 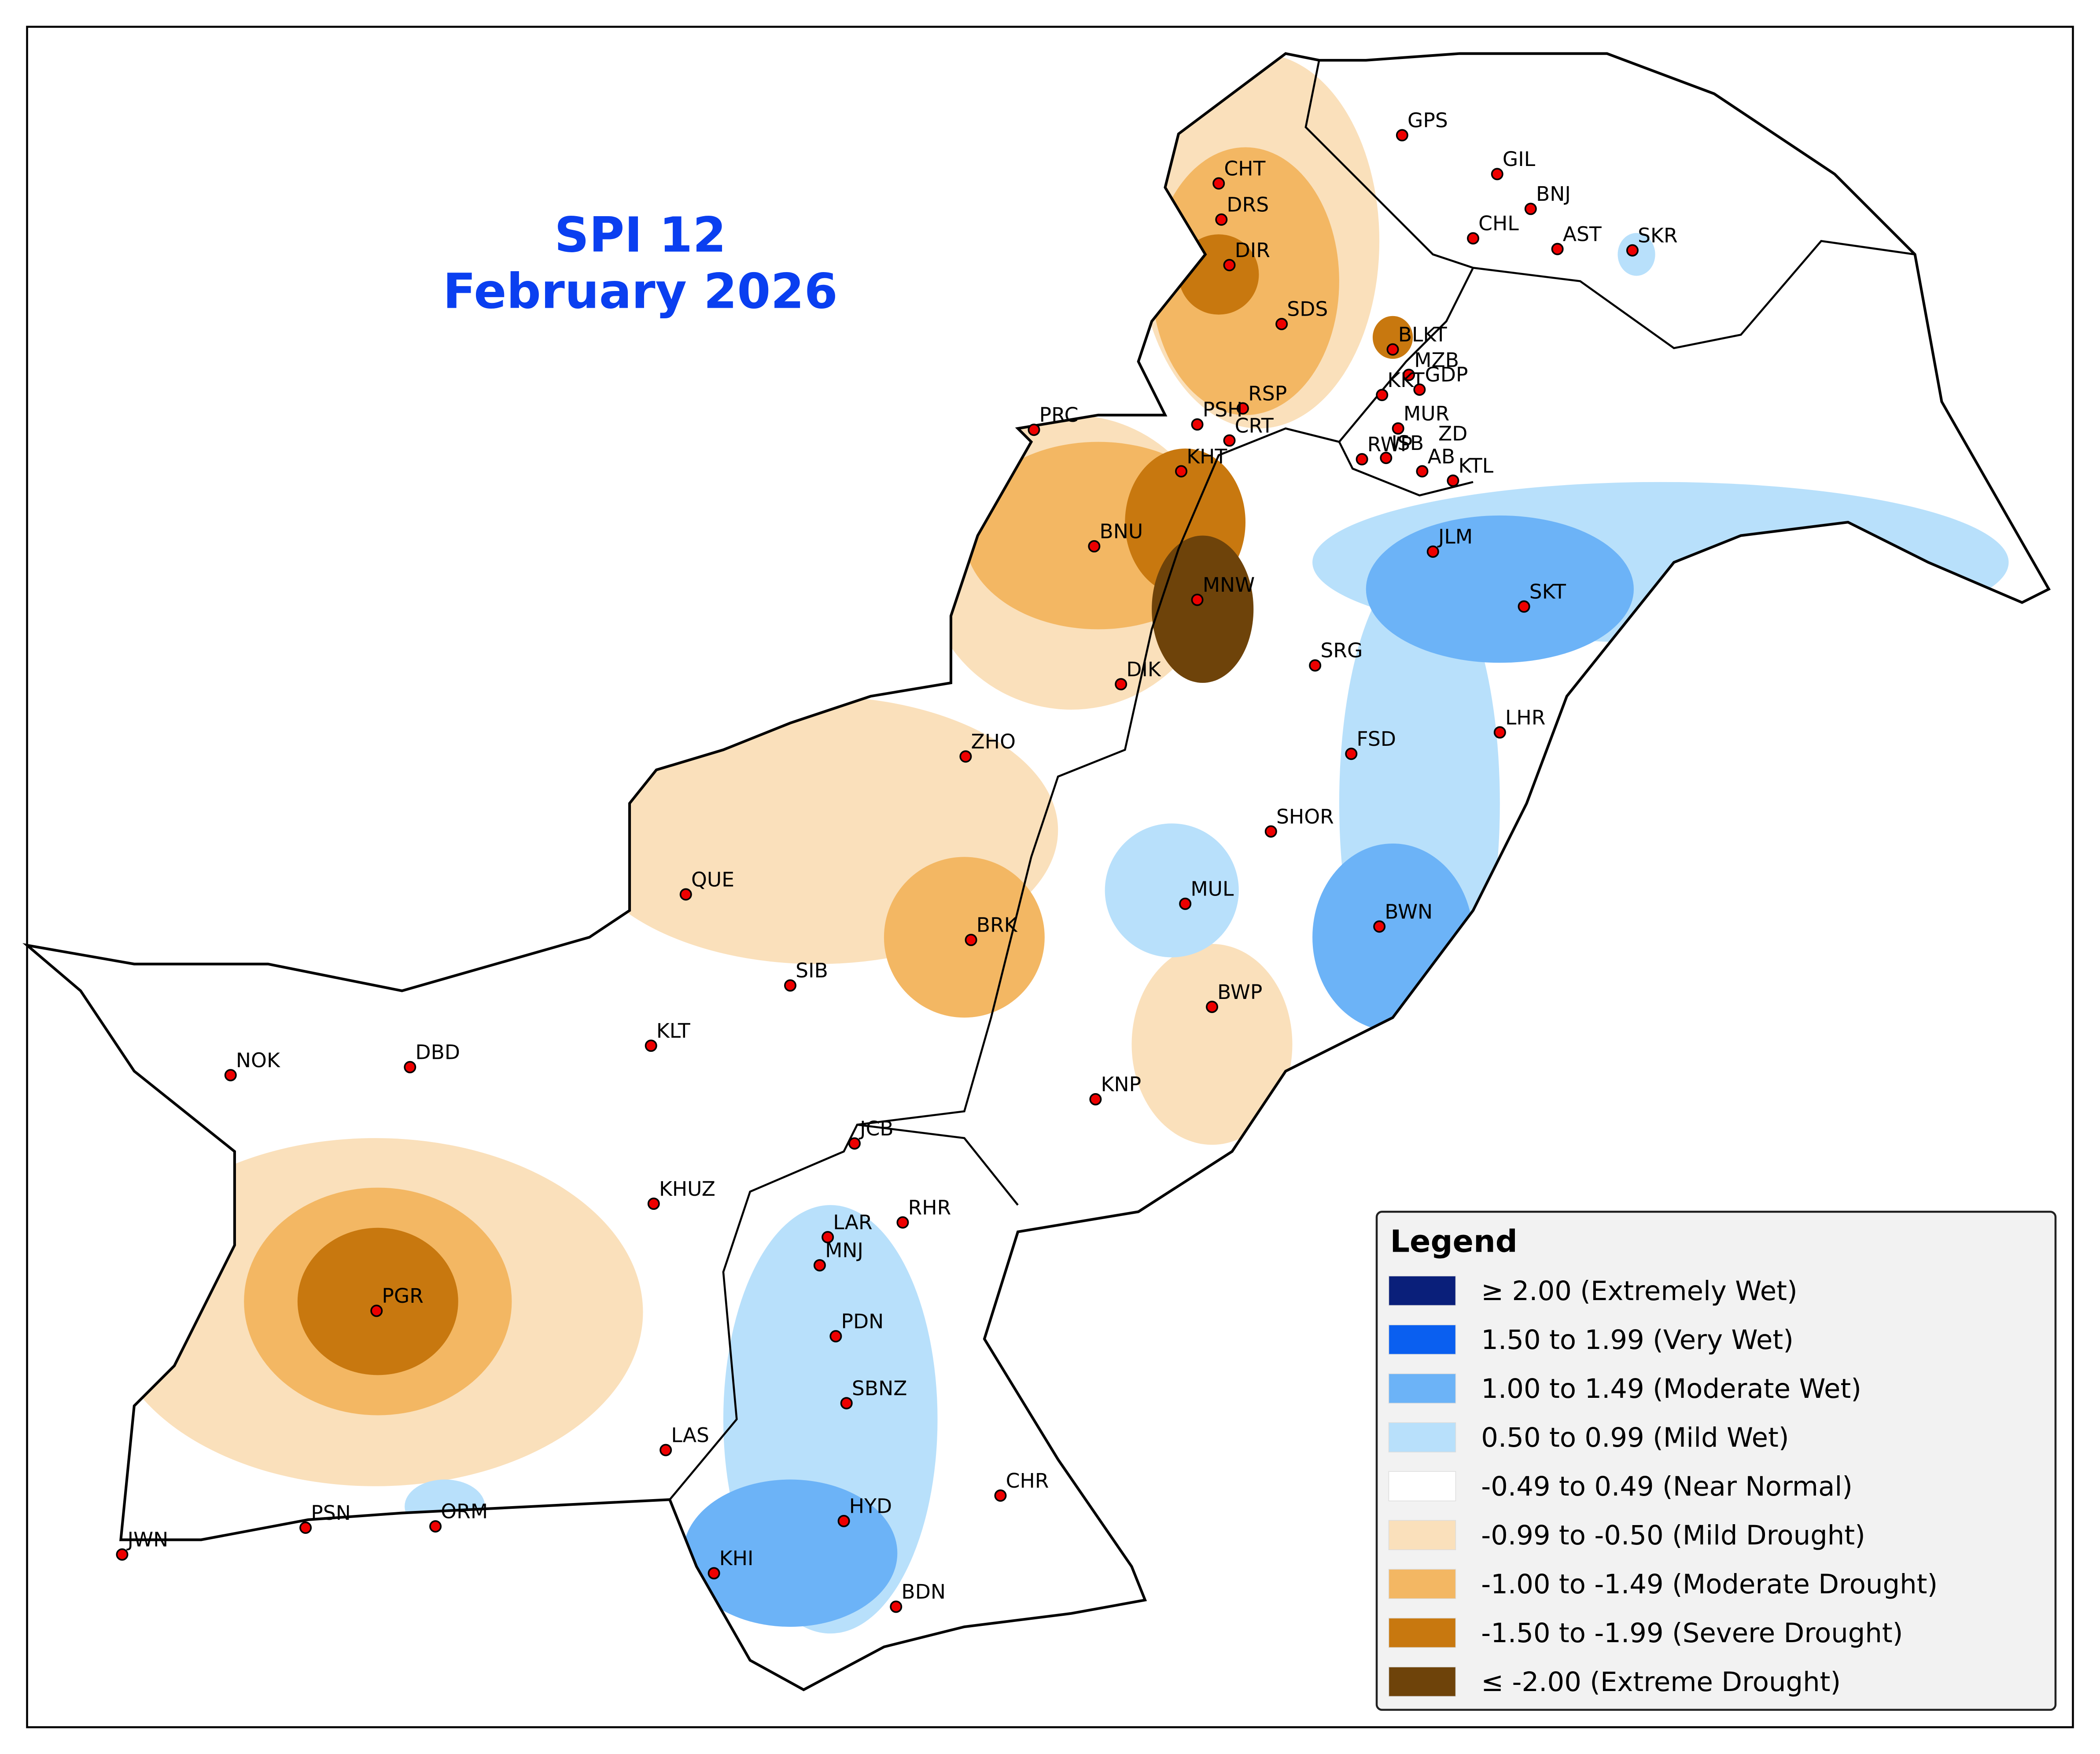 What do you see at coordinates (1121, 1084) in the screenshot?
I see `station-label: KNP` at bounding box center [1121, 1084].